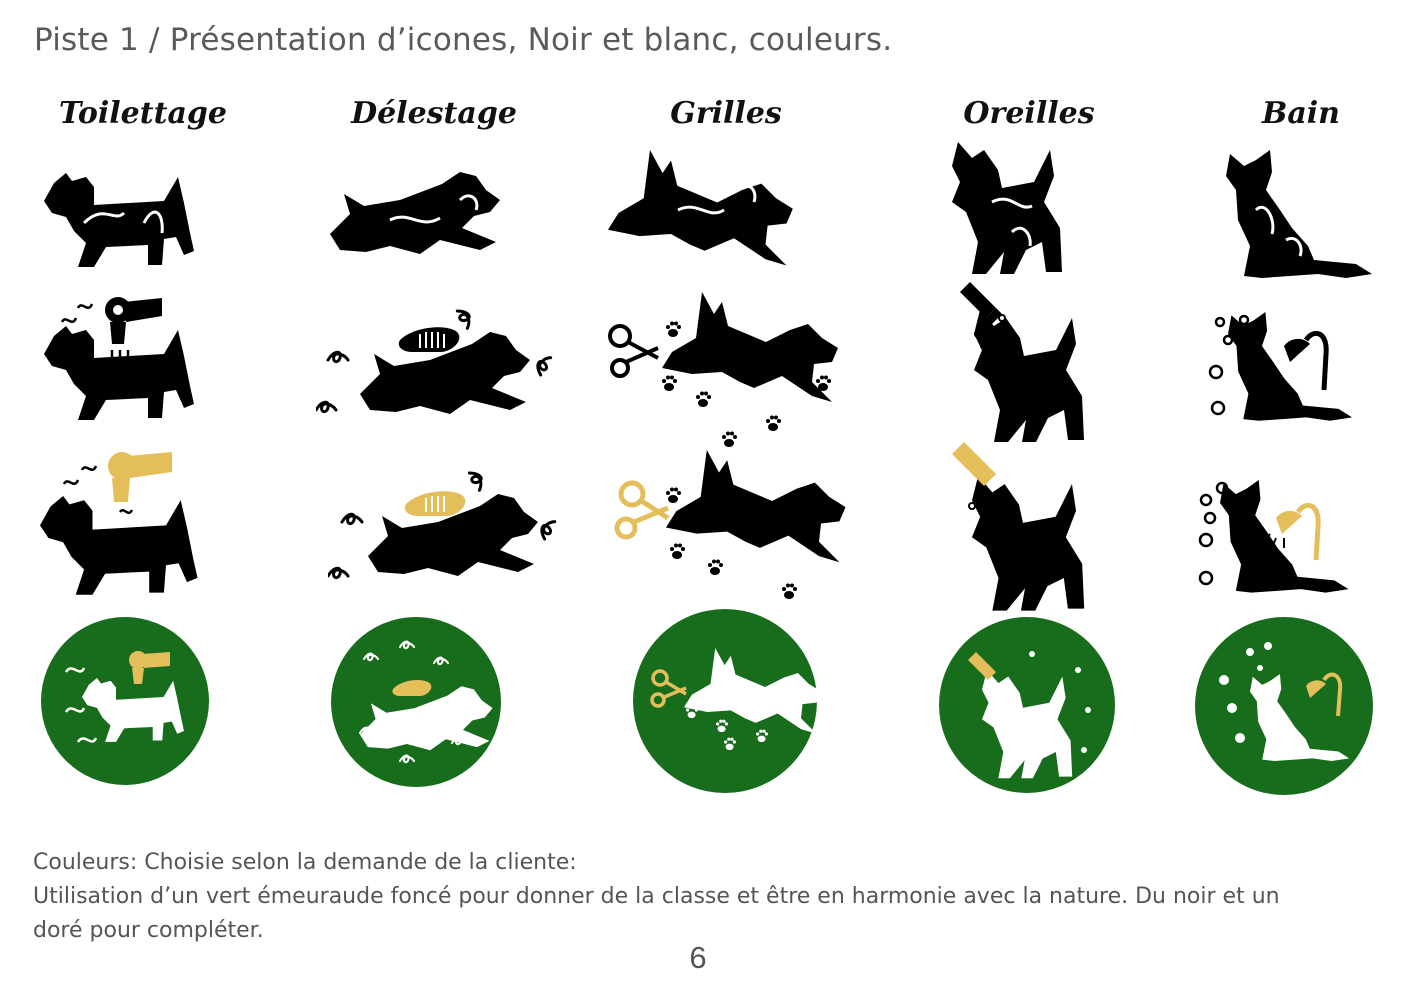 The image size is (1427, 1000). What do you see at coordinates (125, 701) in the screenshot?
I see `green-badge-toilettage` at bounding box center [125, 701].